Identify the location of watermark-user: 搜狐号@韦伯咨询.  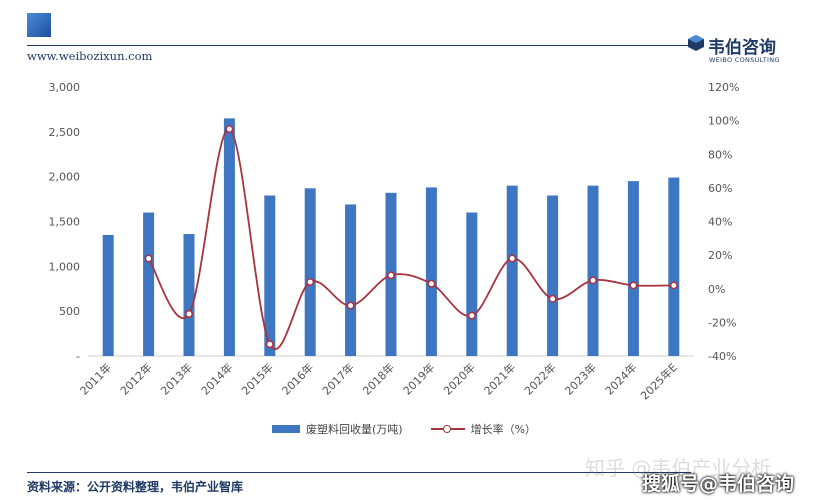
(718, 484).